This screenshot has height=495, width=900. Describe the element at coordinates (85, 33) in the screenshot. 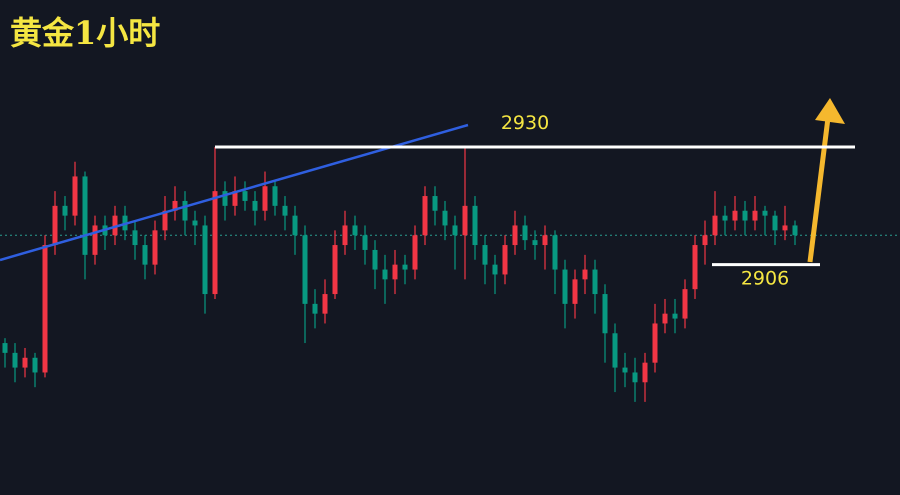

I see `chart-title: 黄金1小时` at that location.